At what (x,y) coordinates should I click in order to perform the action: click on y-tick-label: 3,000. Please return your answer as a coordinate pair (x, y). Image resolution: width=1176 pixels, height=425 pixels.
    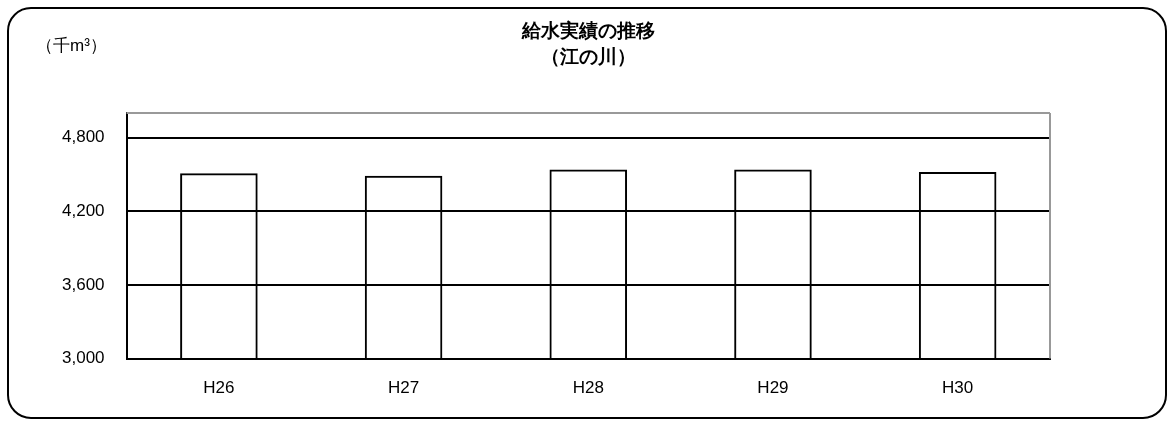
    Looking at the image, I should click on (83, 358).